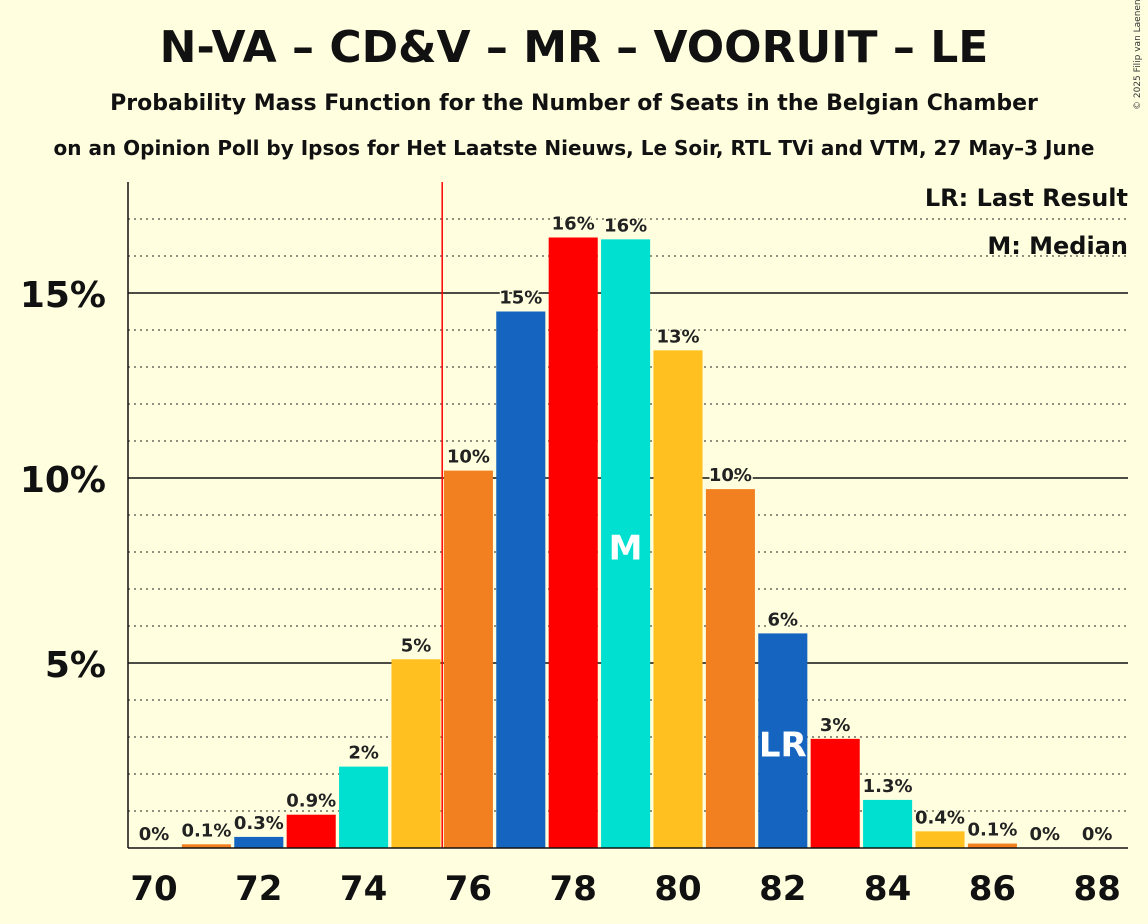  I want to click on x-tick-label: 84, so click(887, 889).